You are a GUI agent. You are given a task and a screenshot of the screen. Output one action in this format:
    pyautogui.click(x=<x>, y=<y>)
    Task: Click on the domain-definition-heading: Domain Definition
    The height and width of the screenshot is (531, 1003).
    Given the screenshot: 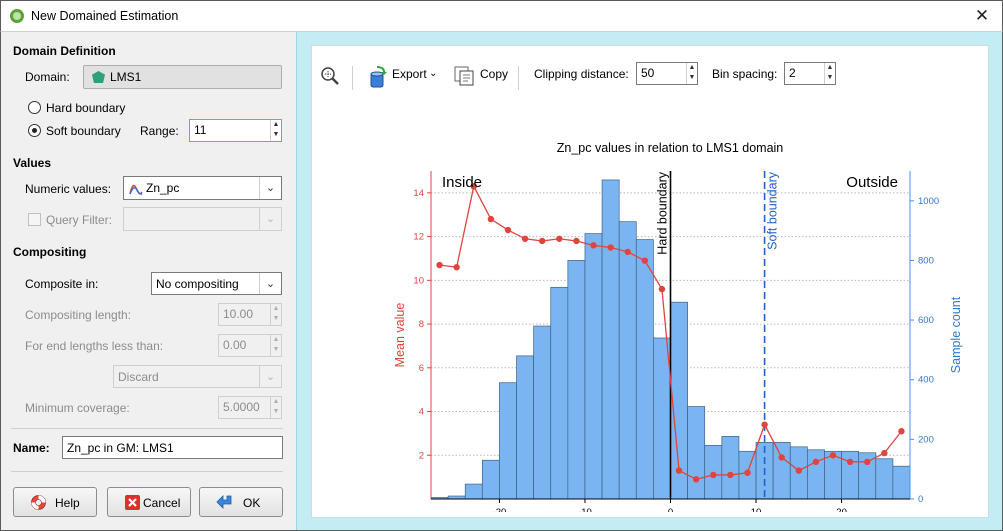 What is the action you would take?
    pyautogui.click(x=64, y=51)
    